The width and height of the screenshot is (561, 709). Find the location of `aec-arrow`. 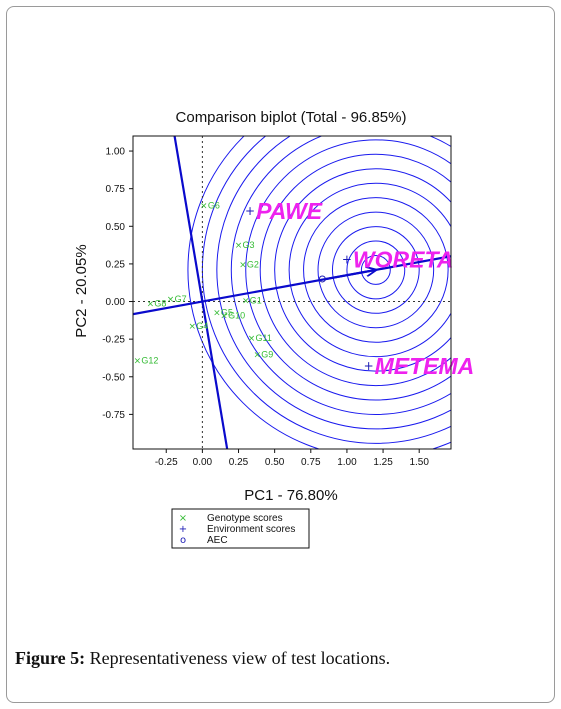

aec-arrow is located at coordinates (350, 275).